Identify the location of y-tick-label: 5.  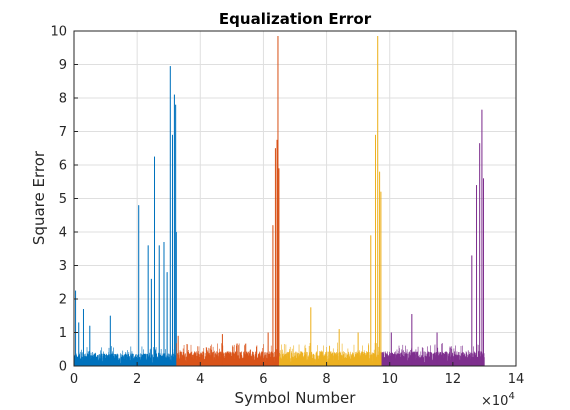
(63, 199).